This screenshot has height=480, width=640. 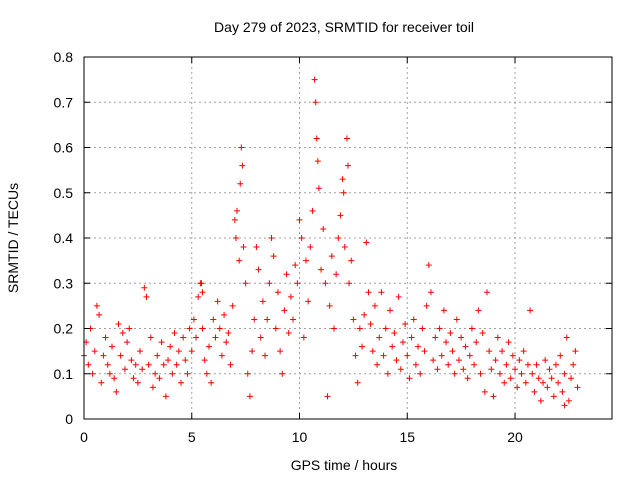 What do you see at coordinates (344, 465) in the screenshot?
I see `x-axis-label: GPS time / hours` at bounding box center [344, 465].